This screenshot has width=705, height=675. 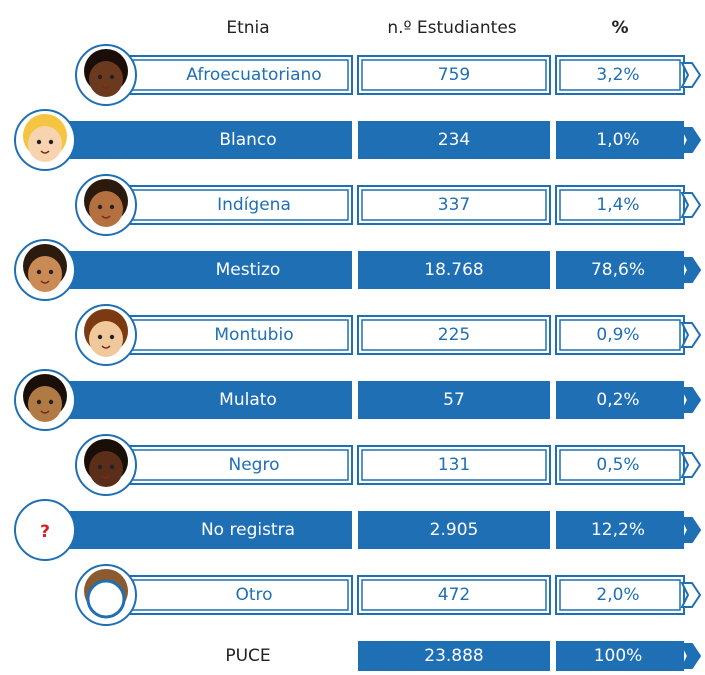 I want to click on etnia: No registra, so click(x=248, y=530).